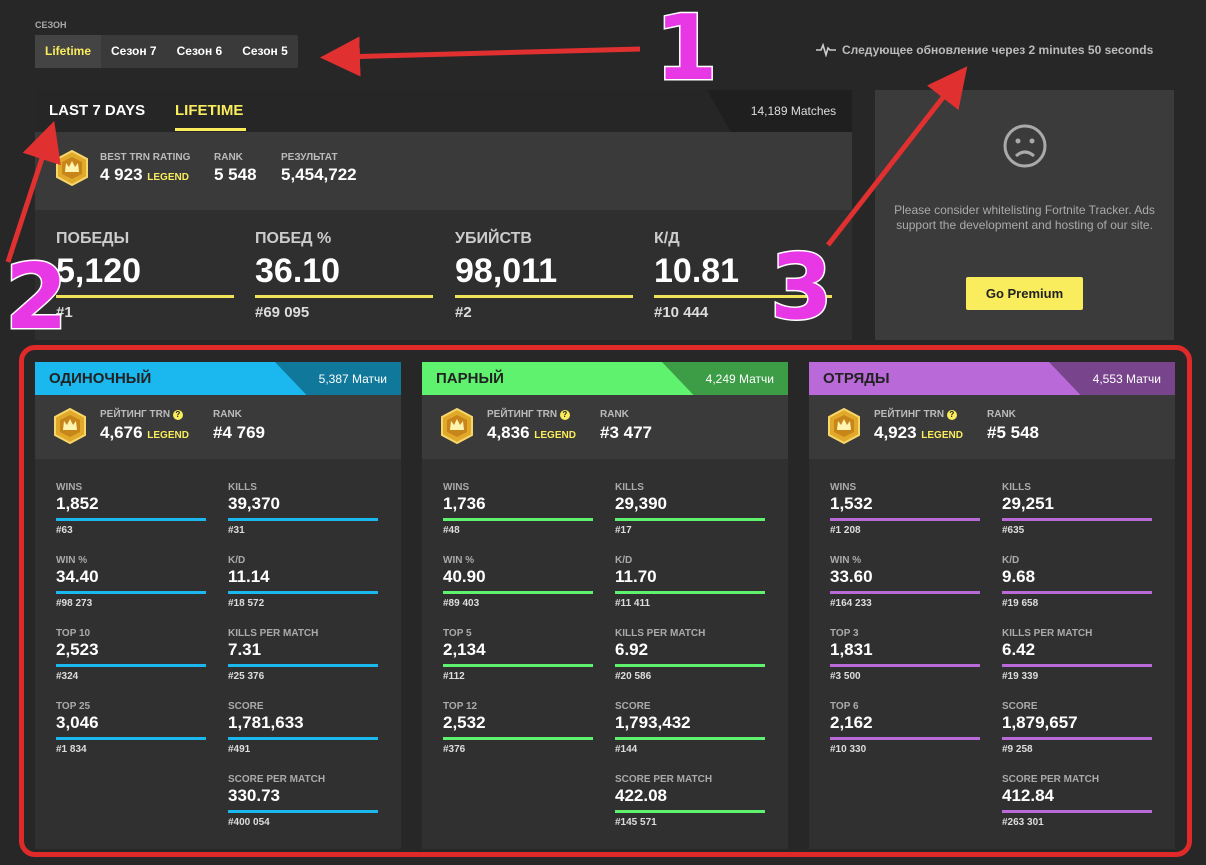 This screenshot has width=1206, height=865. I want to click on stat-rank: #1, so click(64, 312).